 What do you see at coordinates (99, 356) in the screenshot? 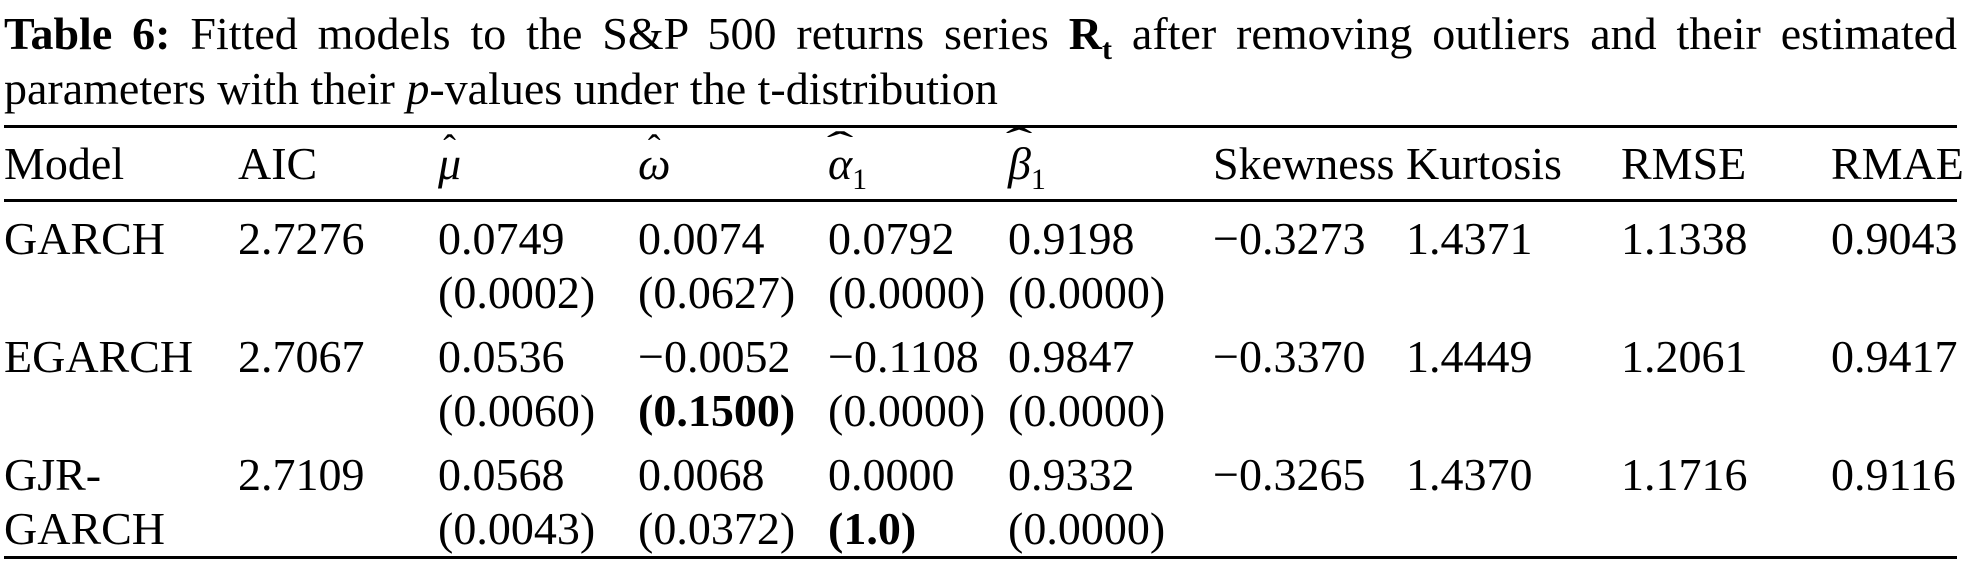
I see `model-name: EGARCH` at bounding box center [99, 356].